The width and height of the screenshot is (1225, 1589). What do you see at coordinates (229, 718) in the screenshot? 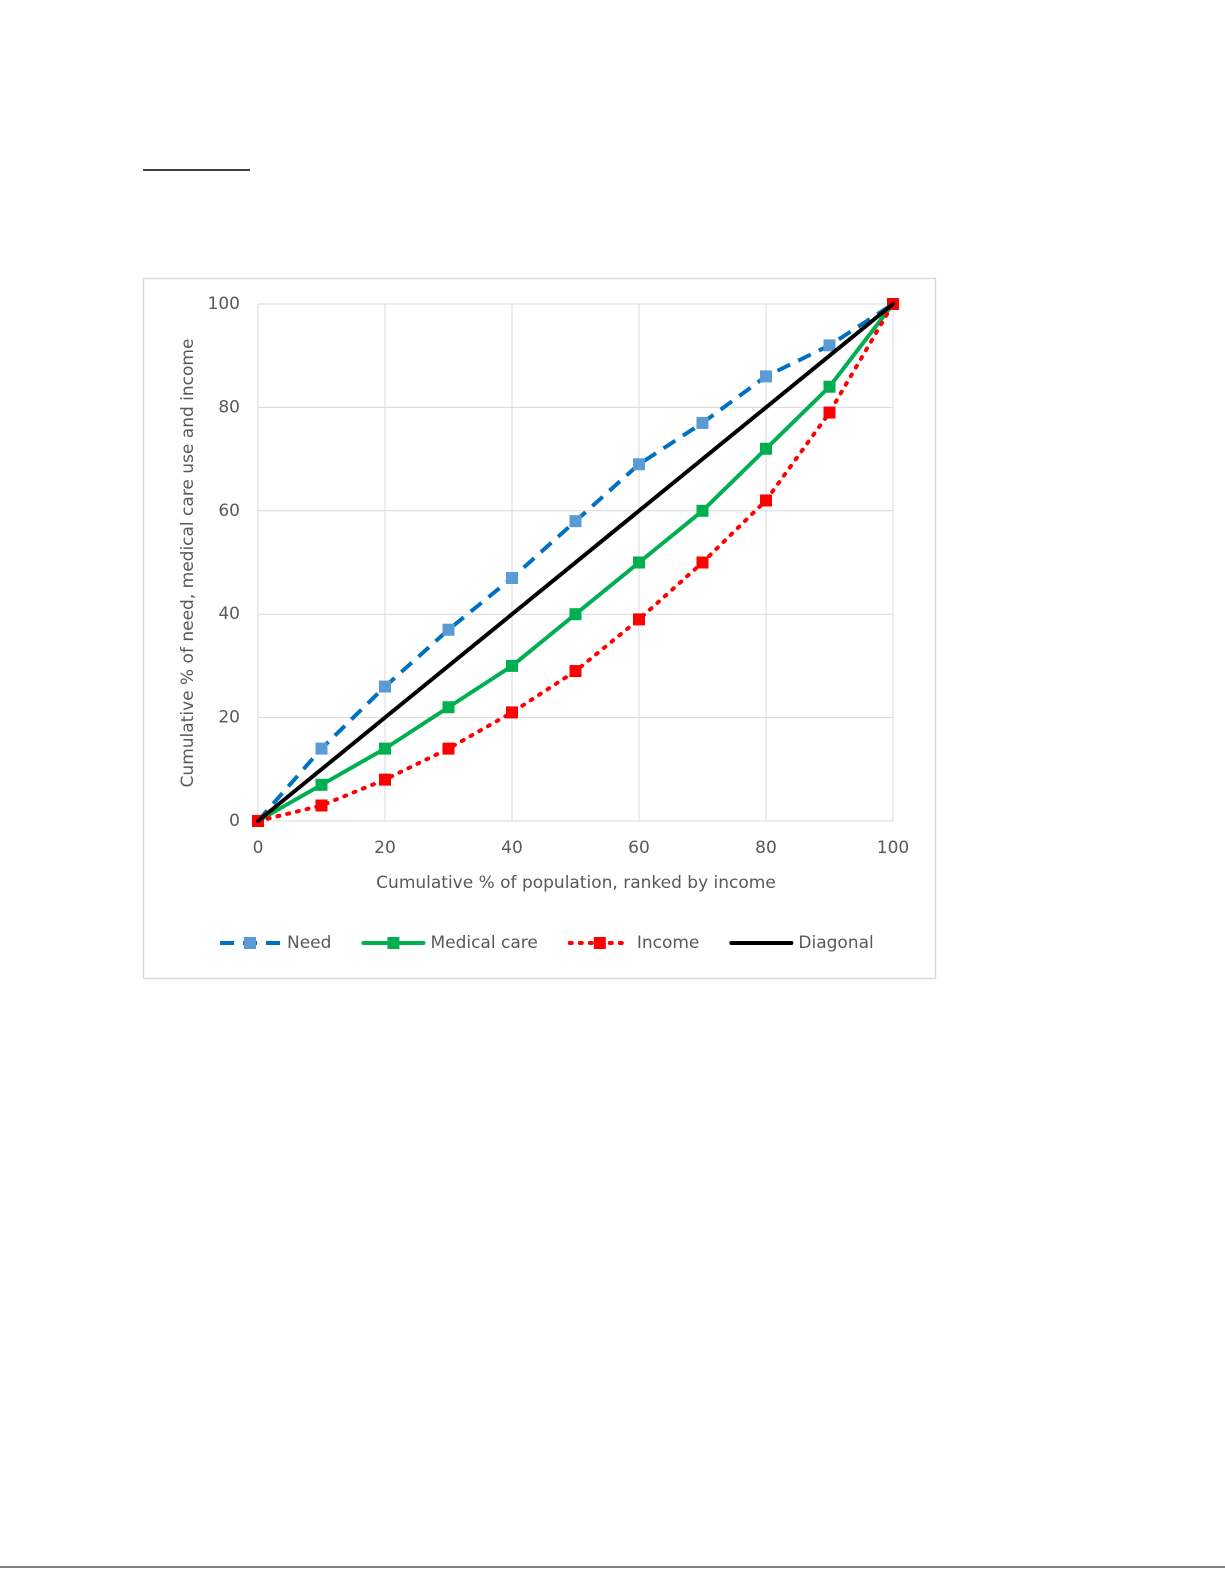
I see `y-tick-label: 20` at bounding box center [229, 718].